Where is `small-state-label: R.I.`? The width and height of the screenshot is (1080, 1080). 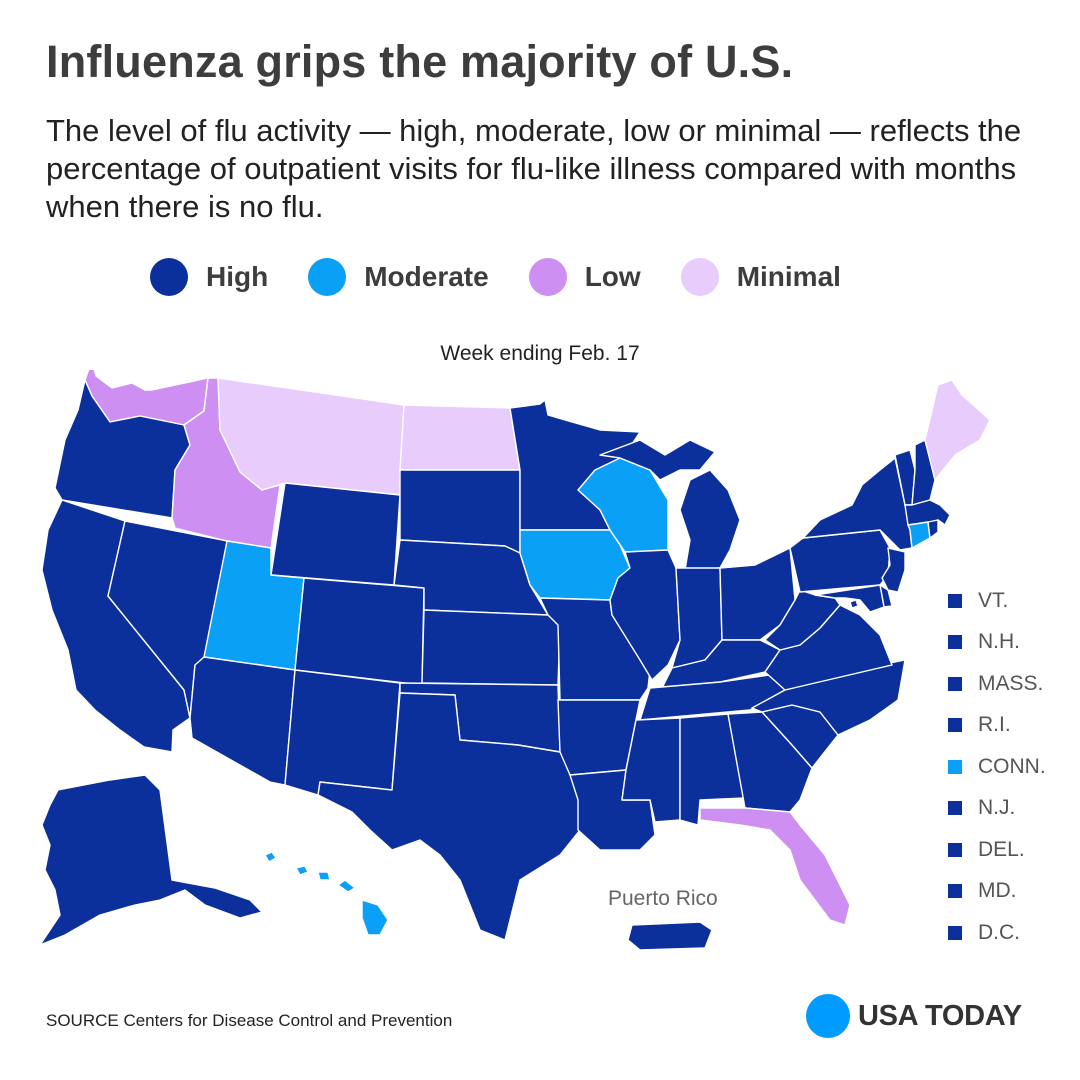
small-state-label: R.I. is located at coordinates (994, 725).